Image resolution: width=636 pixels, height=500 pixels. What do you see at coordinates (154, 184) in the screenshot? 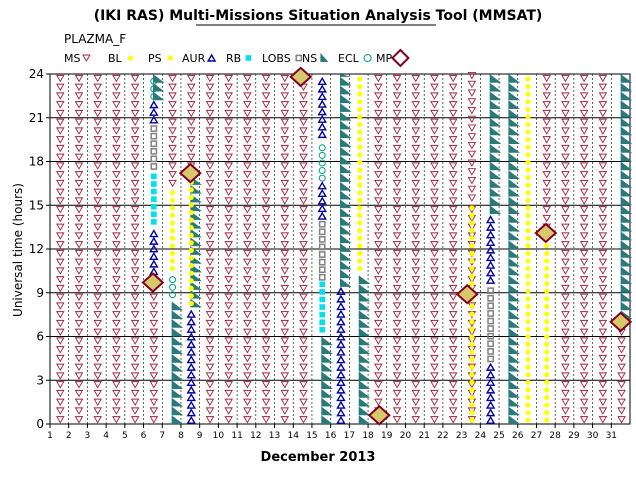
I see `point-rb` at bounding box center [154, 184].